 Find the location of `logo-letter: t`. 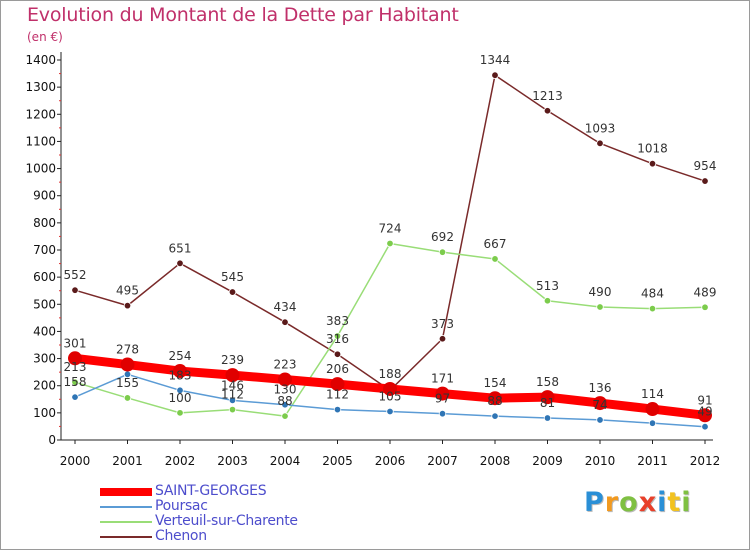

logo-letter: t is located at coordinates (674, 502).